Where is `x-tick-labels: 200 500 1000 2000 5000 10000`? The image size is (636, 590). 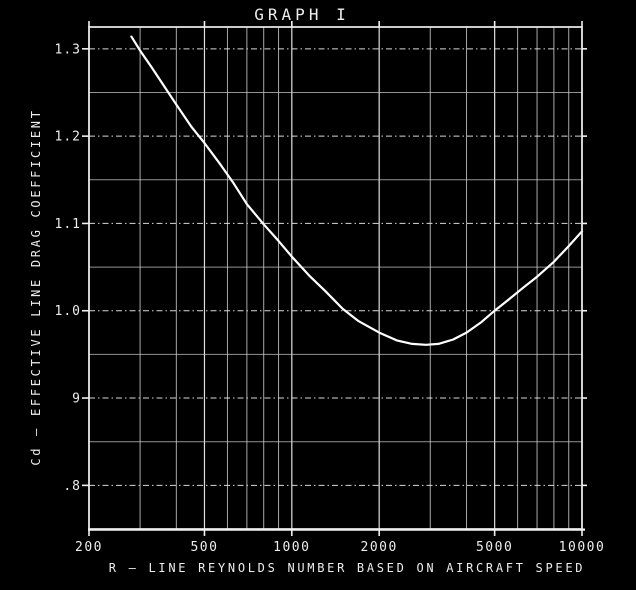 x-tick-labels: 200 500 1000 2000 5000 10000 is located at coordinates (340, 547).